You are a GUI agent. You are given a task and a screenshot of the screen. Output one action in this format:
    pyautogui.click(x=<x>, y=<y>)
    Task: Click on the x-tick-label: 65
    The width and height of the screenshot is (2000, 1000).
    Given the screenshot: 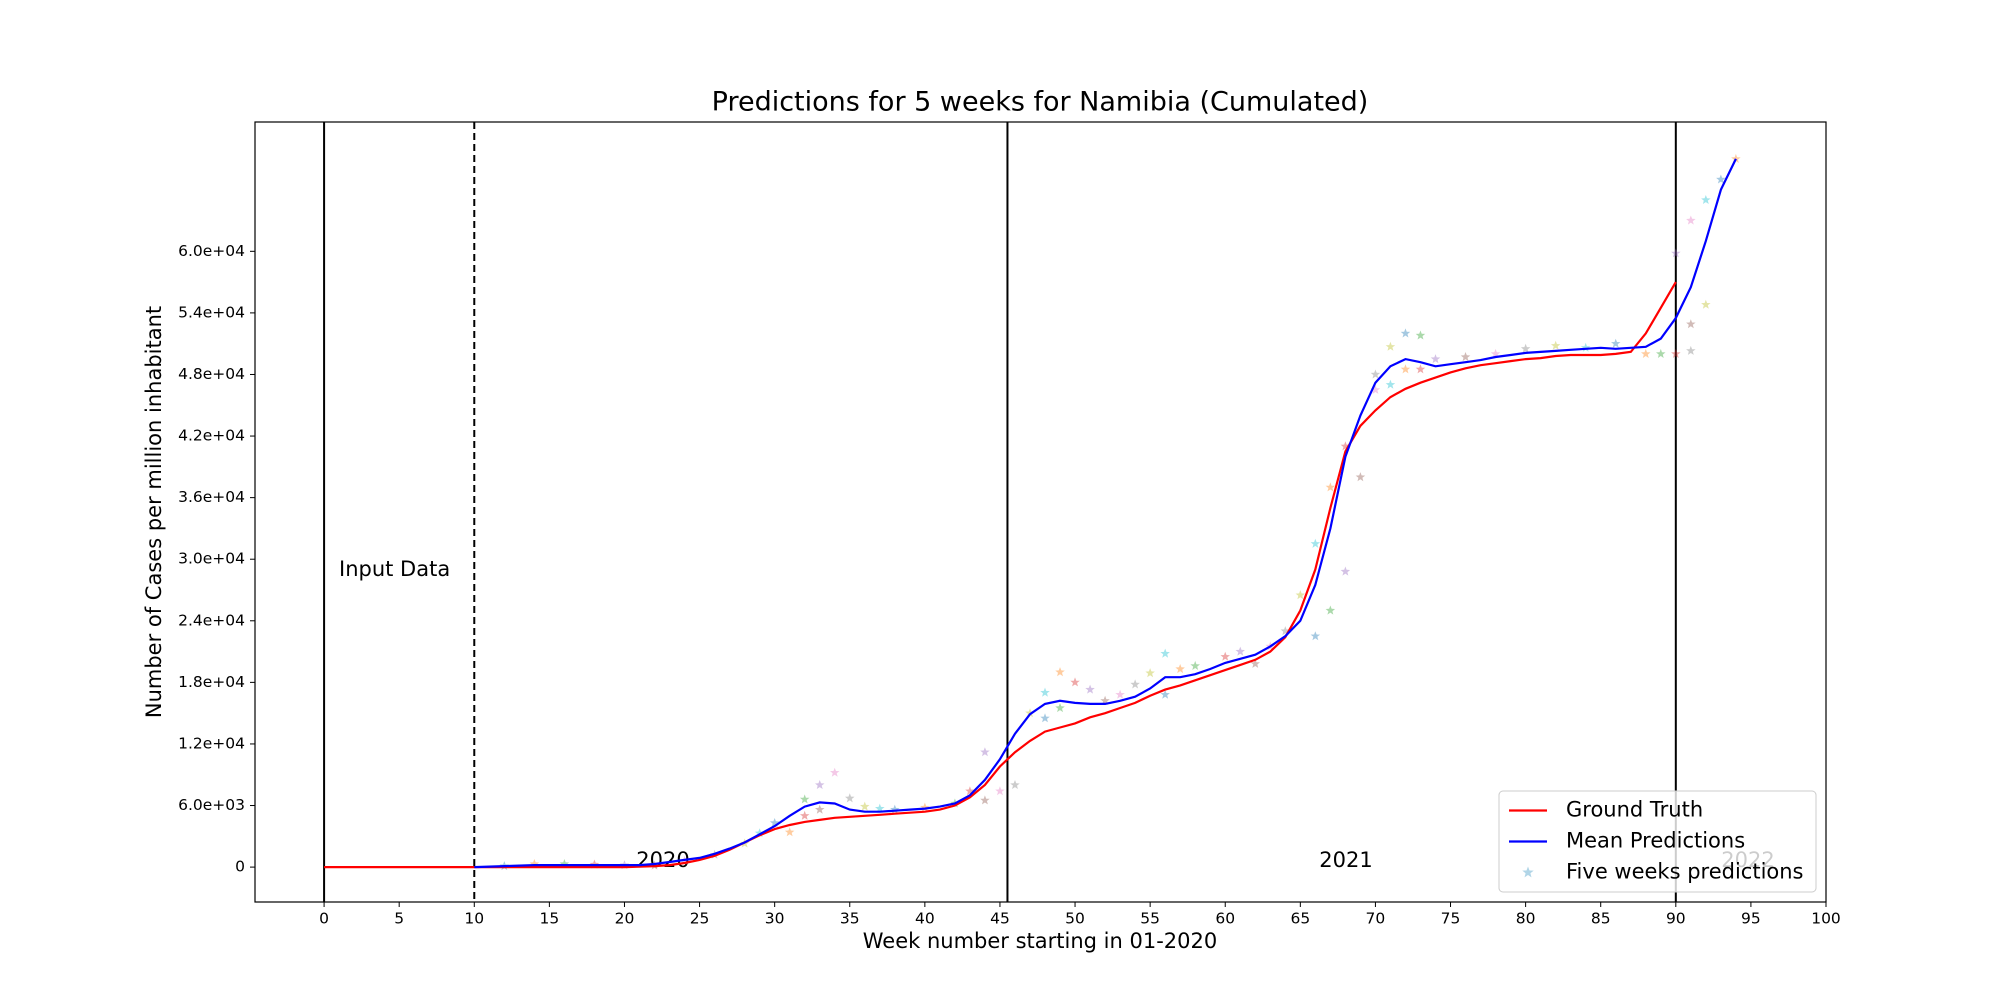 What is the action you would take?
    pyautogui.click(x=1300, y=919)
    